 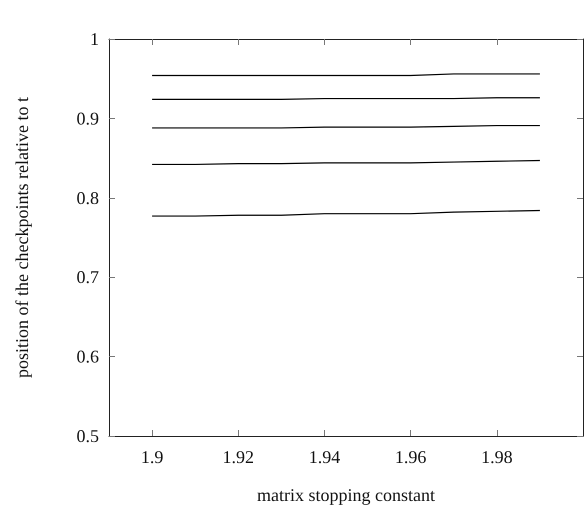 What do you see at coordinates (22, 237) in the screenshot?
I see `y-axis-title: position of the checkpoints relative to t` at bounding box center [22, 237].